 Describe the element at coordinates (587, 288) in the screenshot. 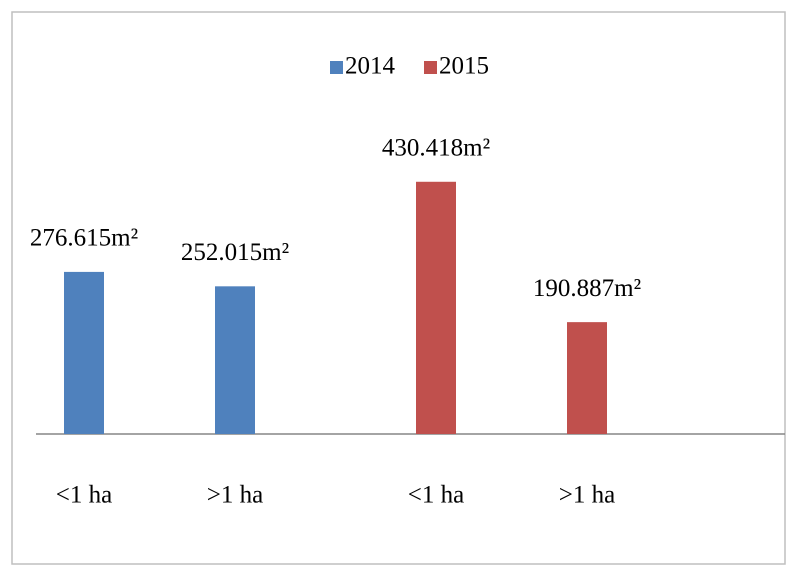

I see `data-label: 190.887m²` at that location.